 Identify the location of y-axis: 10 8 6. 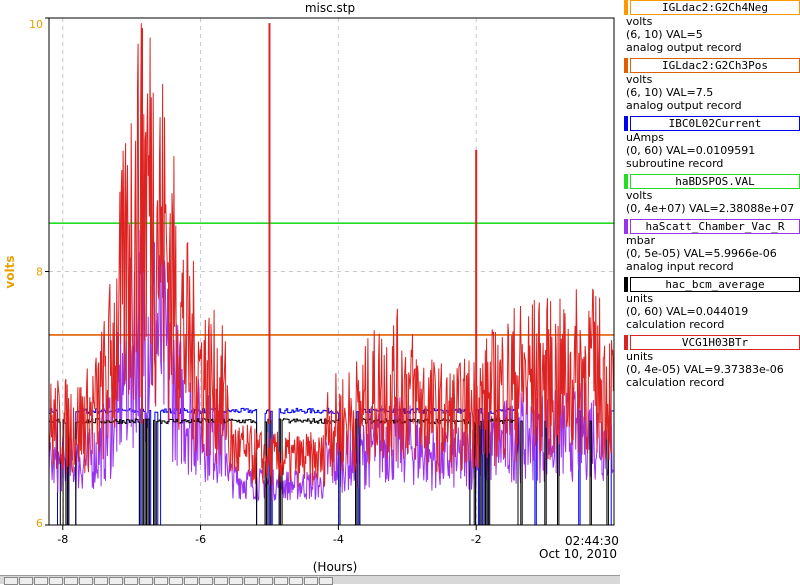
(39, 273).